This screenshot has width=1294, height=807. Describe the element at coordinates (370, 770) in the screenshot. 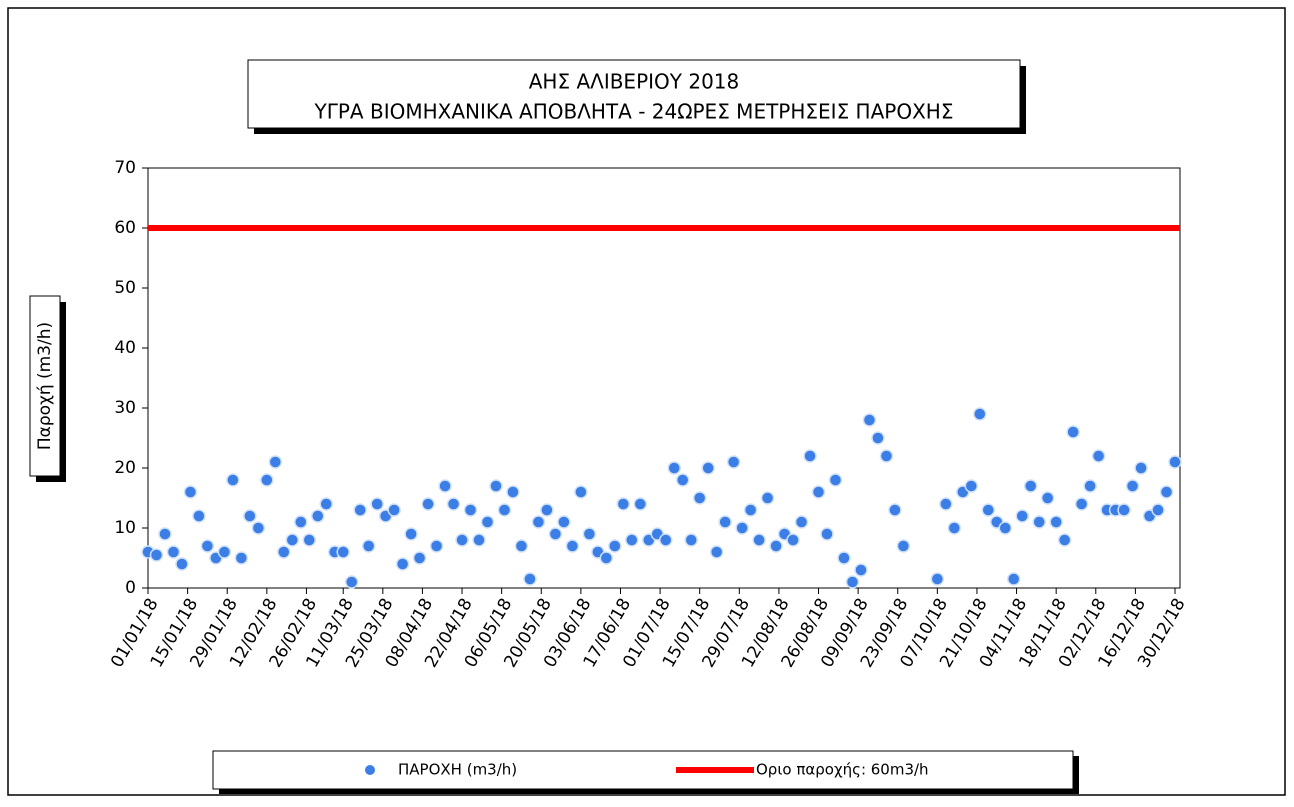

I see `legend-marker` at that location.